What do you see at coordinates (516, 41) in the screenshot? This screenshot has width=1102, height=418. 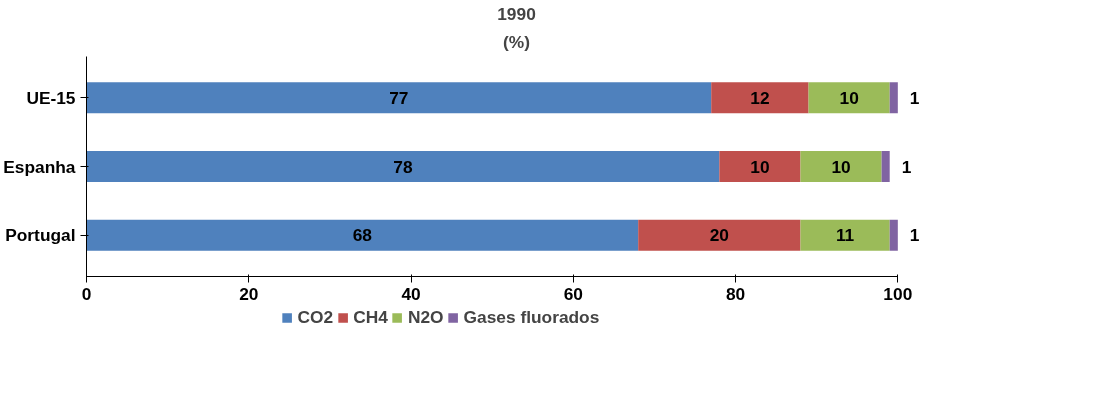 I see `chart-subtitle: (%)` at bounding box center [516, 41].